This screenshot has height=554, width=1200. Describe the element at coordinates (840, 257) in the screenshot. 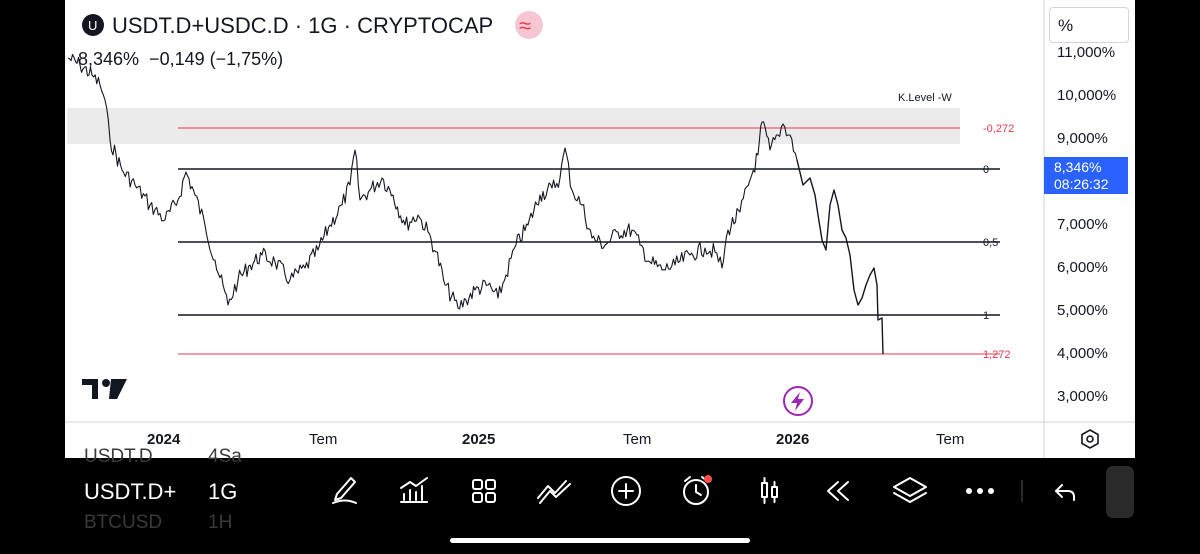

I see `projection-line` at that location.